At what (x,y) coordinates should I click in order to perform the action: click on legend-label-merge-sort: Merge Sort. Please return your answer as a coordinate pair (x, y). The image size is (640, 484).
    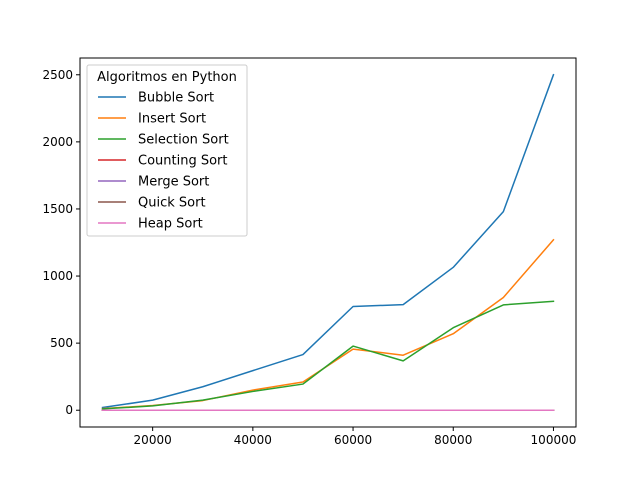
    Looking at the image, I should click on (173, 182).